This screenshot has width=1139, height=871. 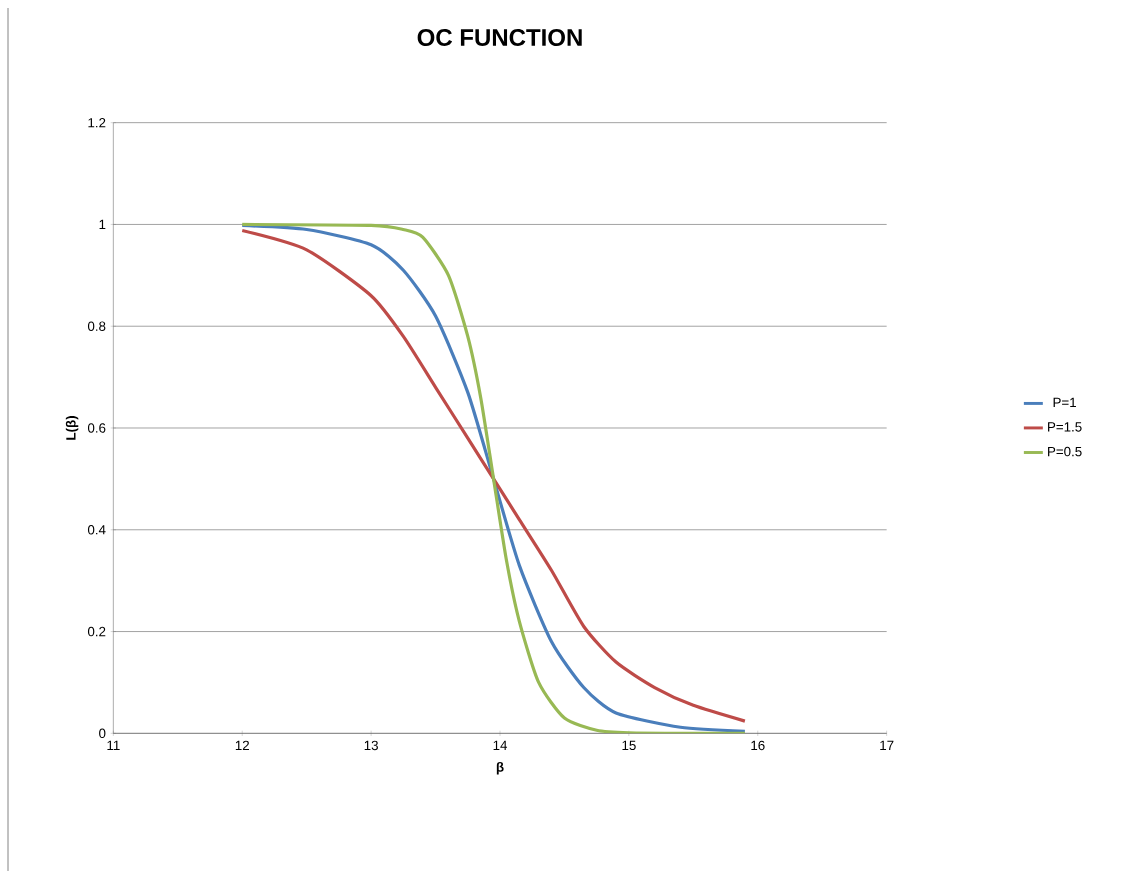 What do you see at coordinates (887, 745) in the screenshot?
I see `x-tick-label: 17` at bounding box center [887, 745].